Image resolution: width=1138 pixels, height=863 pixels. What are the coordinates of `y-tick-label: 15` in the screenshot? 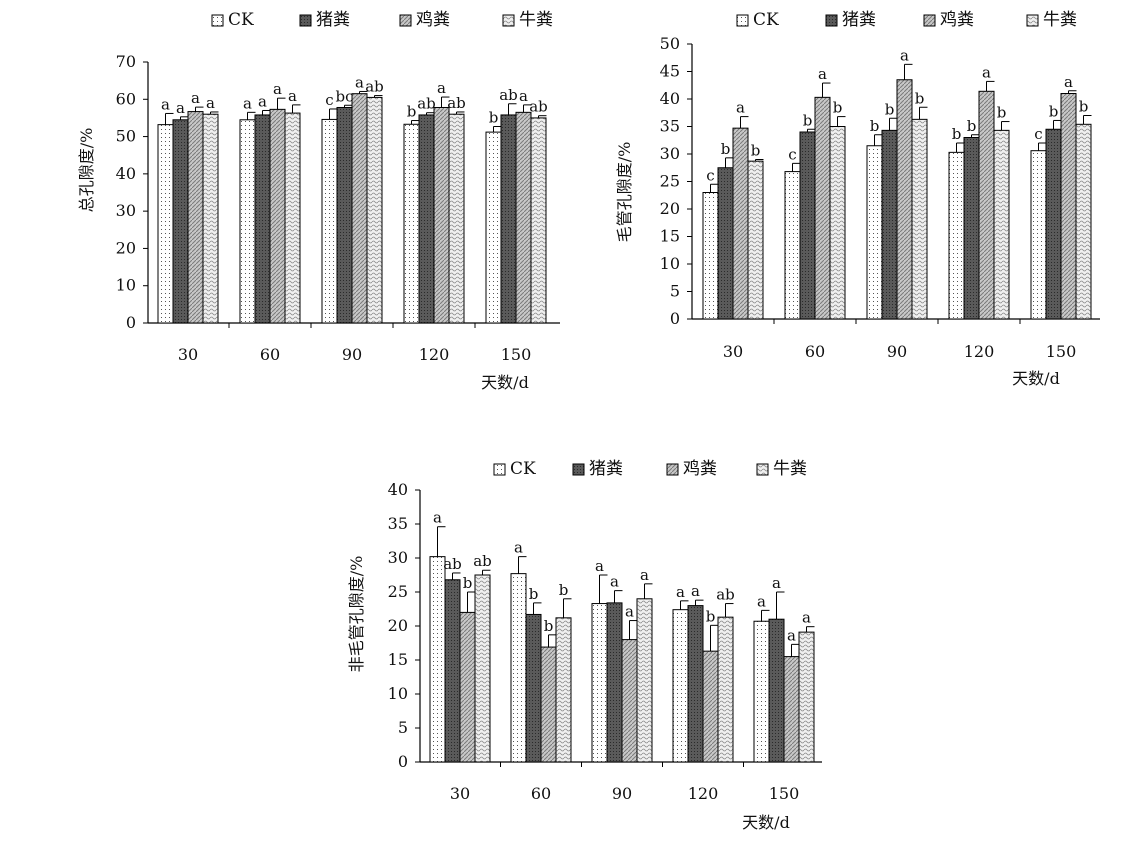 It's located at (670, 236).